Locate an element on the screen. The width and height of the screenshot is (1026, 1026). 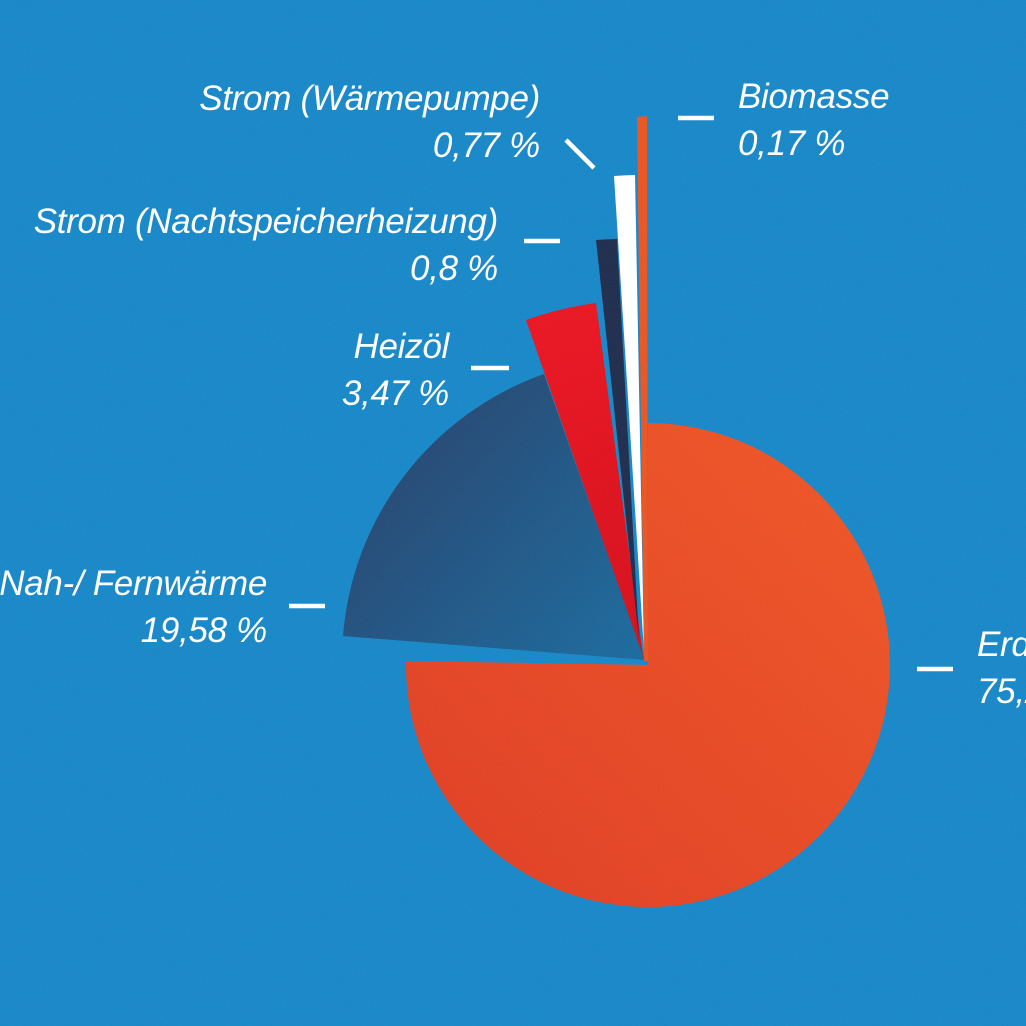
label-heizoel: Heizöl 3,47 % is located at coordinates (395, 370).